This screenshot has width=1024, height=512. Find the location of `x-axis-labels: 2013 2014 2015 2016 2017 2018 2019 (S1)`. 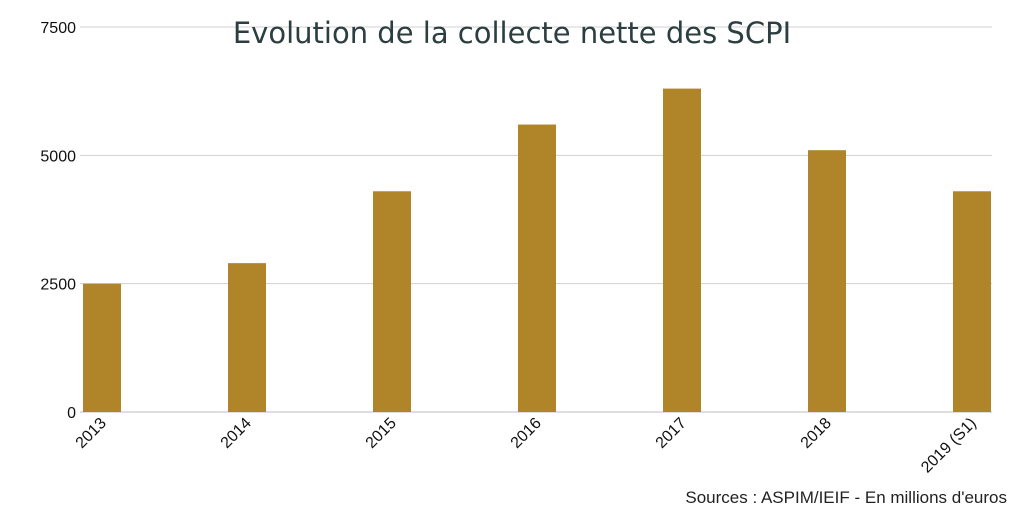

x-axis-labels: 2013 2014 2015 2016 2017 2018 2019 (S1) is located at coordinates (526, 446).